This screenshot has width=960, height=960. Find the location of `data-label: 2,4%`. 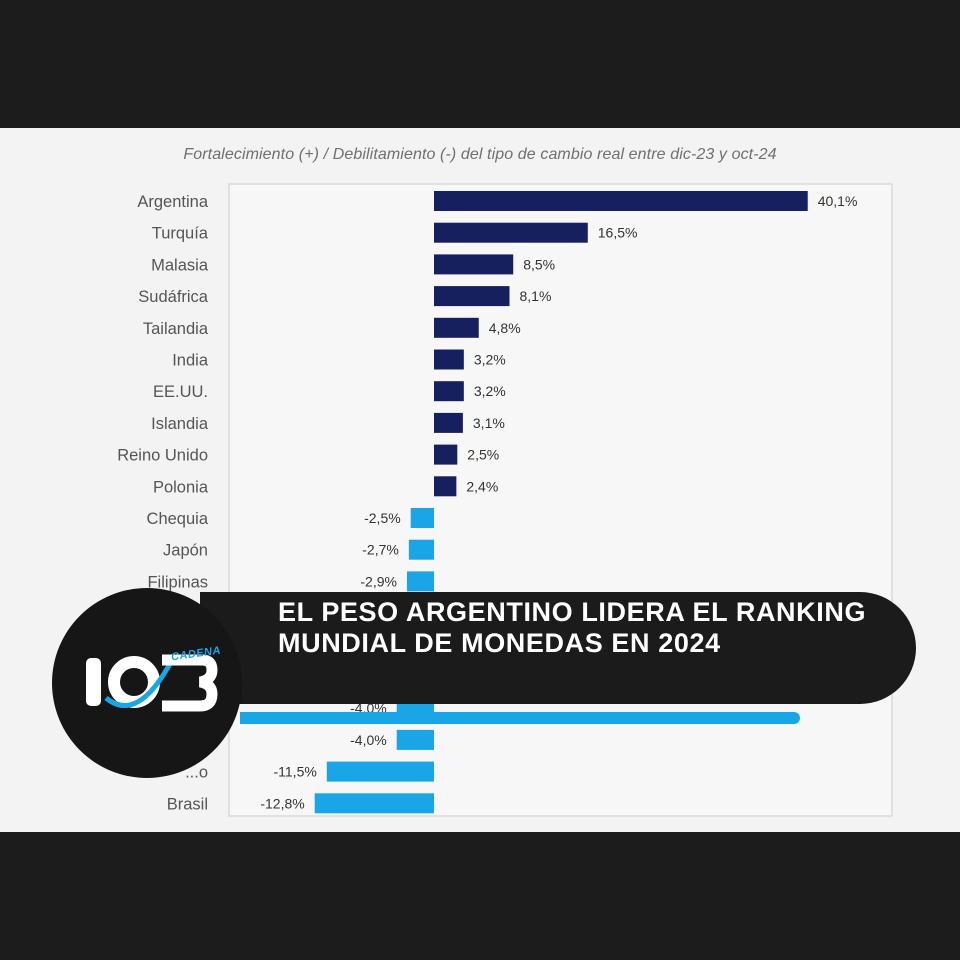

data-label: 2,4% is located at coordinates (482, 486).